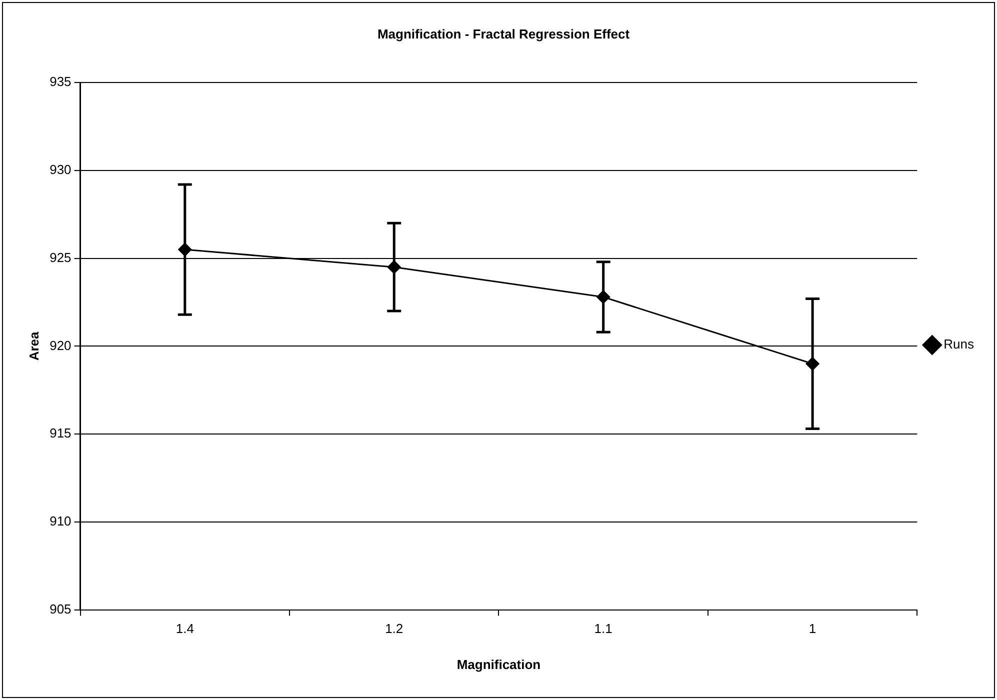 The image size is (997, 700). What do you see at coordinates (61, 170) in the screenshot?
I see `y-tick-label: 930` at bounding box center [61, 170].